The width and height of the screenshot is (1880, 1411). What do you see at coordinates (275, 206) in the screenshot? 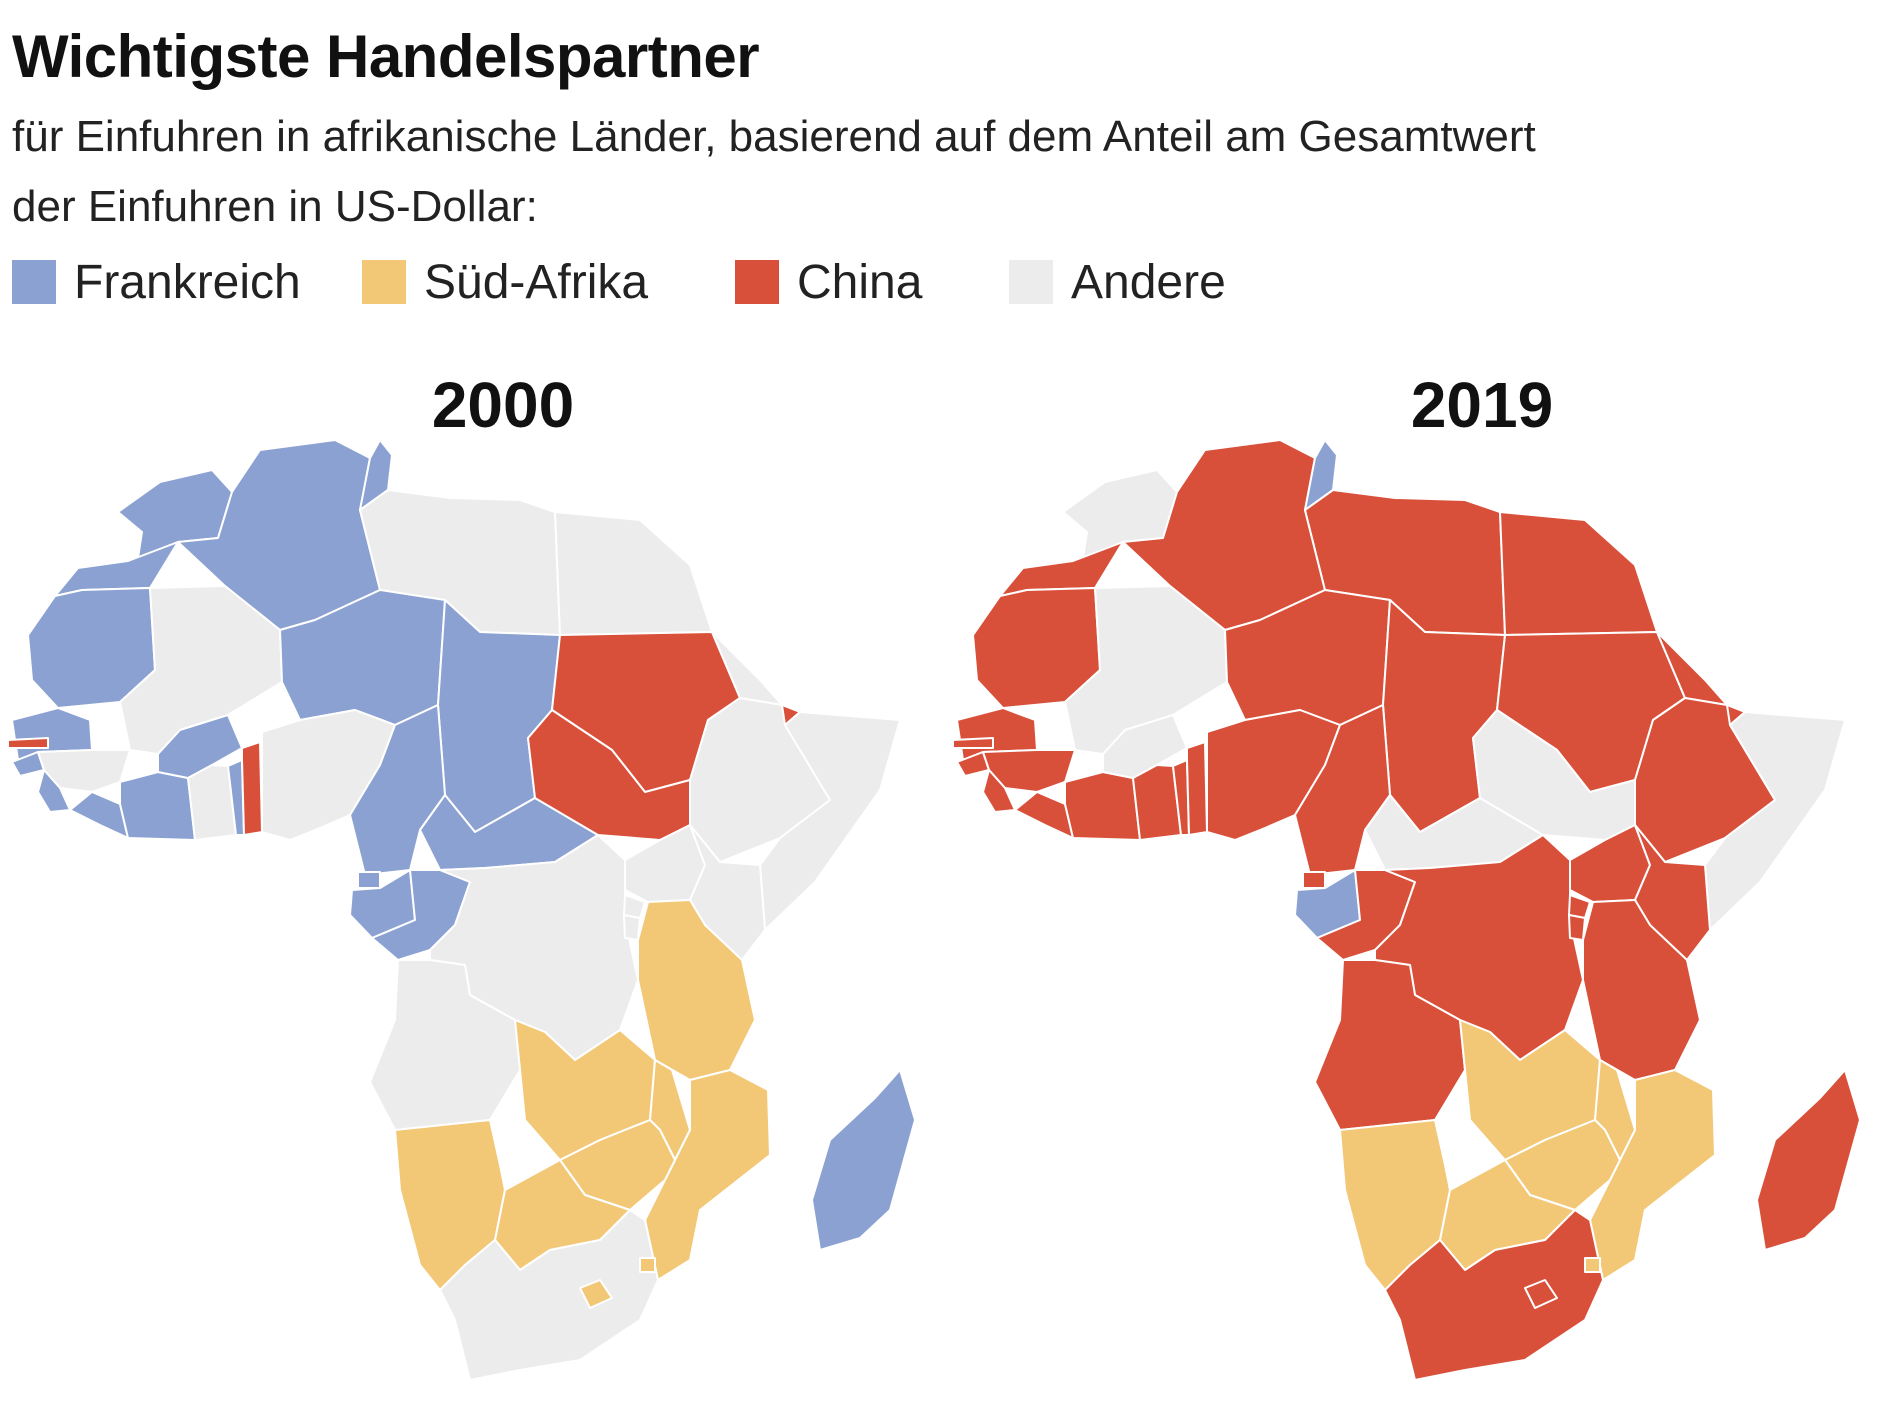
I see `subtitle-line-2: der Einfuhren in US-Dollar:` at bounding box center [275, 206].